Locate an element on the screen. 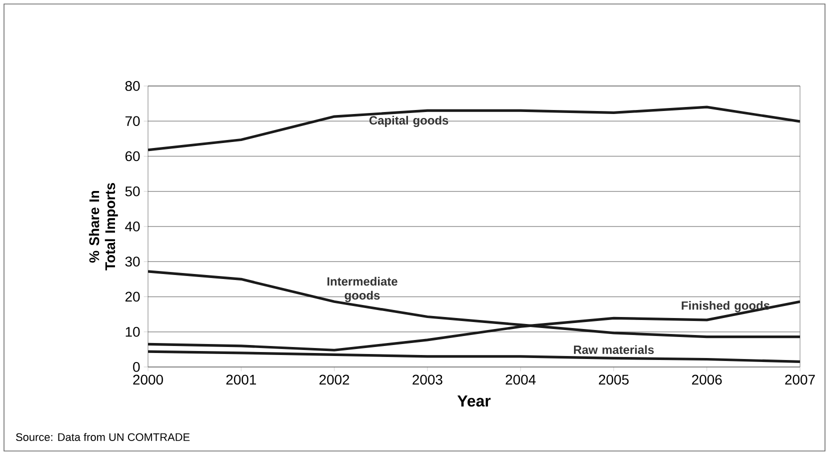 The image size is (829, 455). y-tick-label: 50 is located at coordinates (132, 191).